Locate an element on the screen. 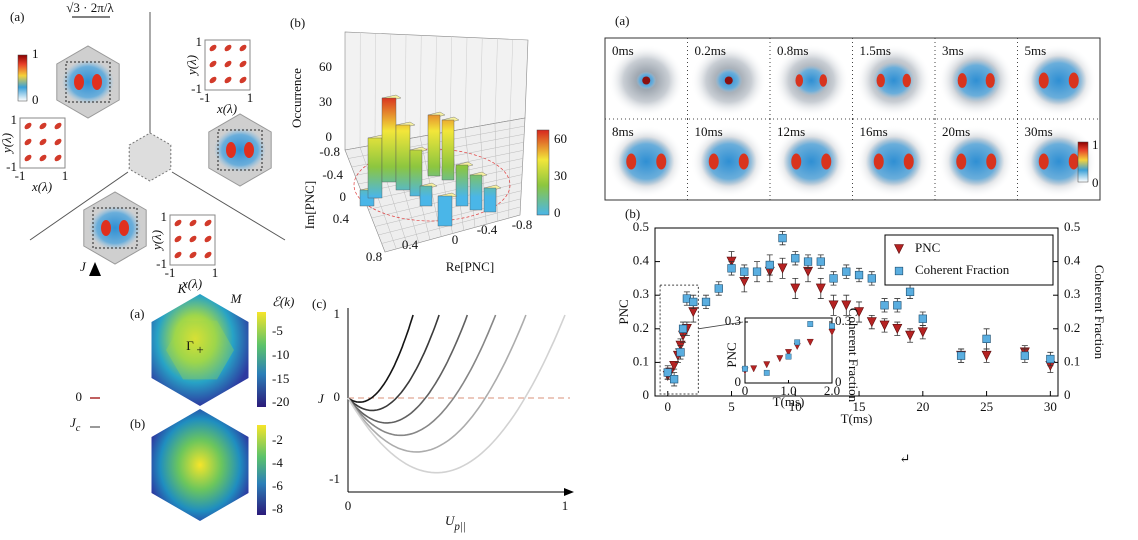  y-tick-label: 0.1 is located at coordinates (641, 360).